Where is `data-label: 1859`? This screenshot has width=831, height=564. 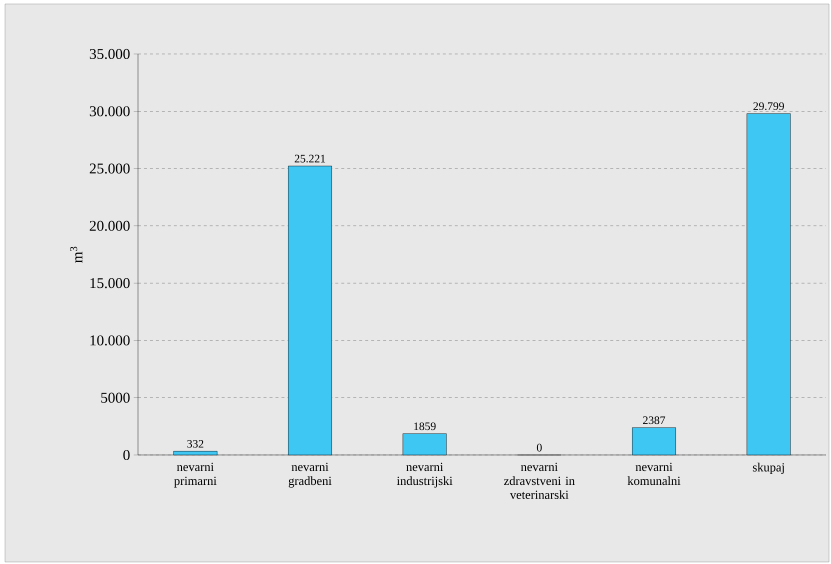 data-label: 1859 is located at coordinates (425, 426).